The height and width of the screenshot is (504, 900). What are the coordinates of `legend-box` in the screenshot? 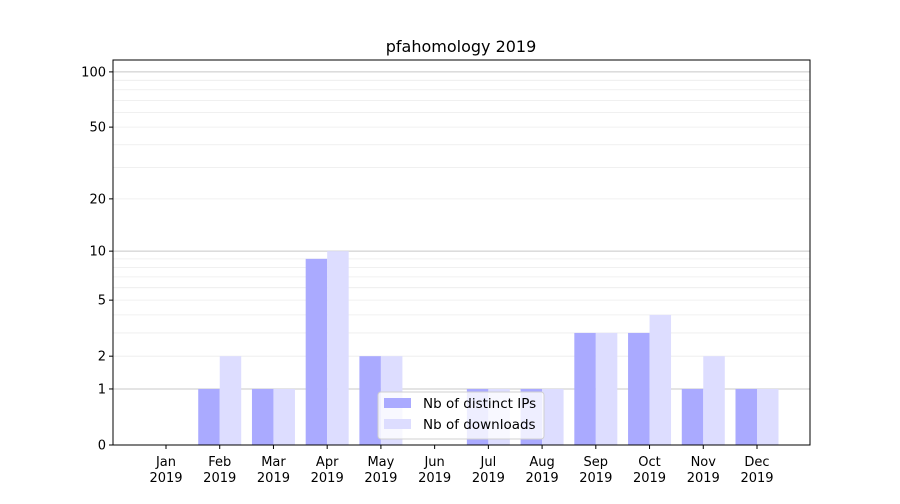 It's located at (461, 415).